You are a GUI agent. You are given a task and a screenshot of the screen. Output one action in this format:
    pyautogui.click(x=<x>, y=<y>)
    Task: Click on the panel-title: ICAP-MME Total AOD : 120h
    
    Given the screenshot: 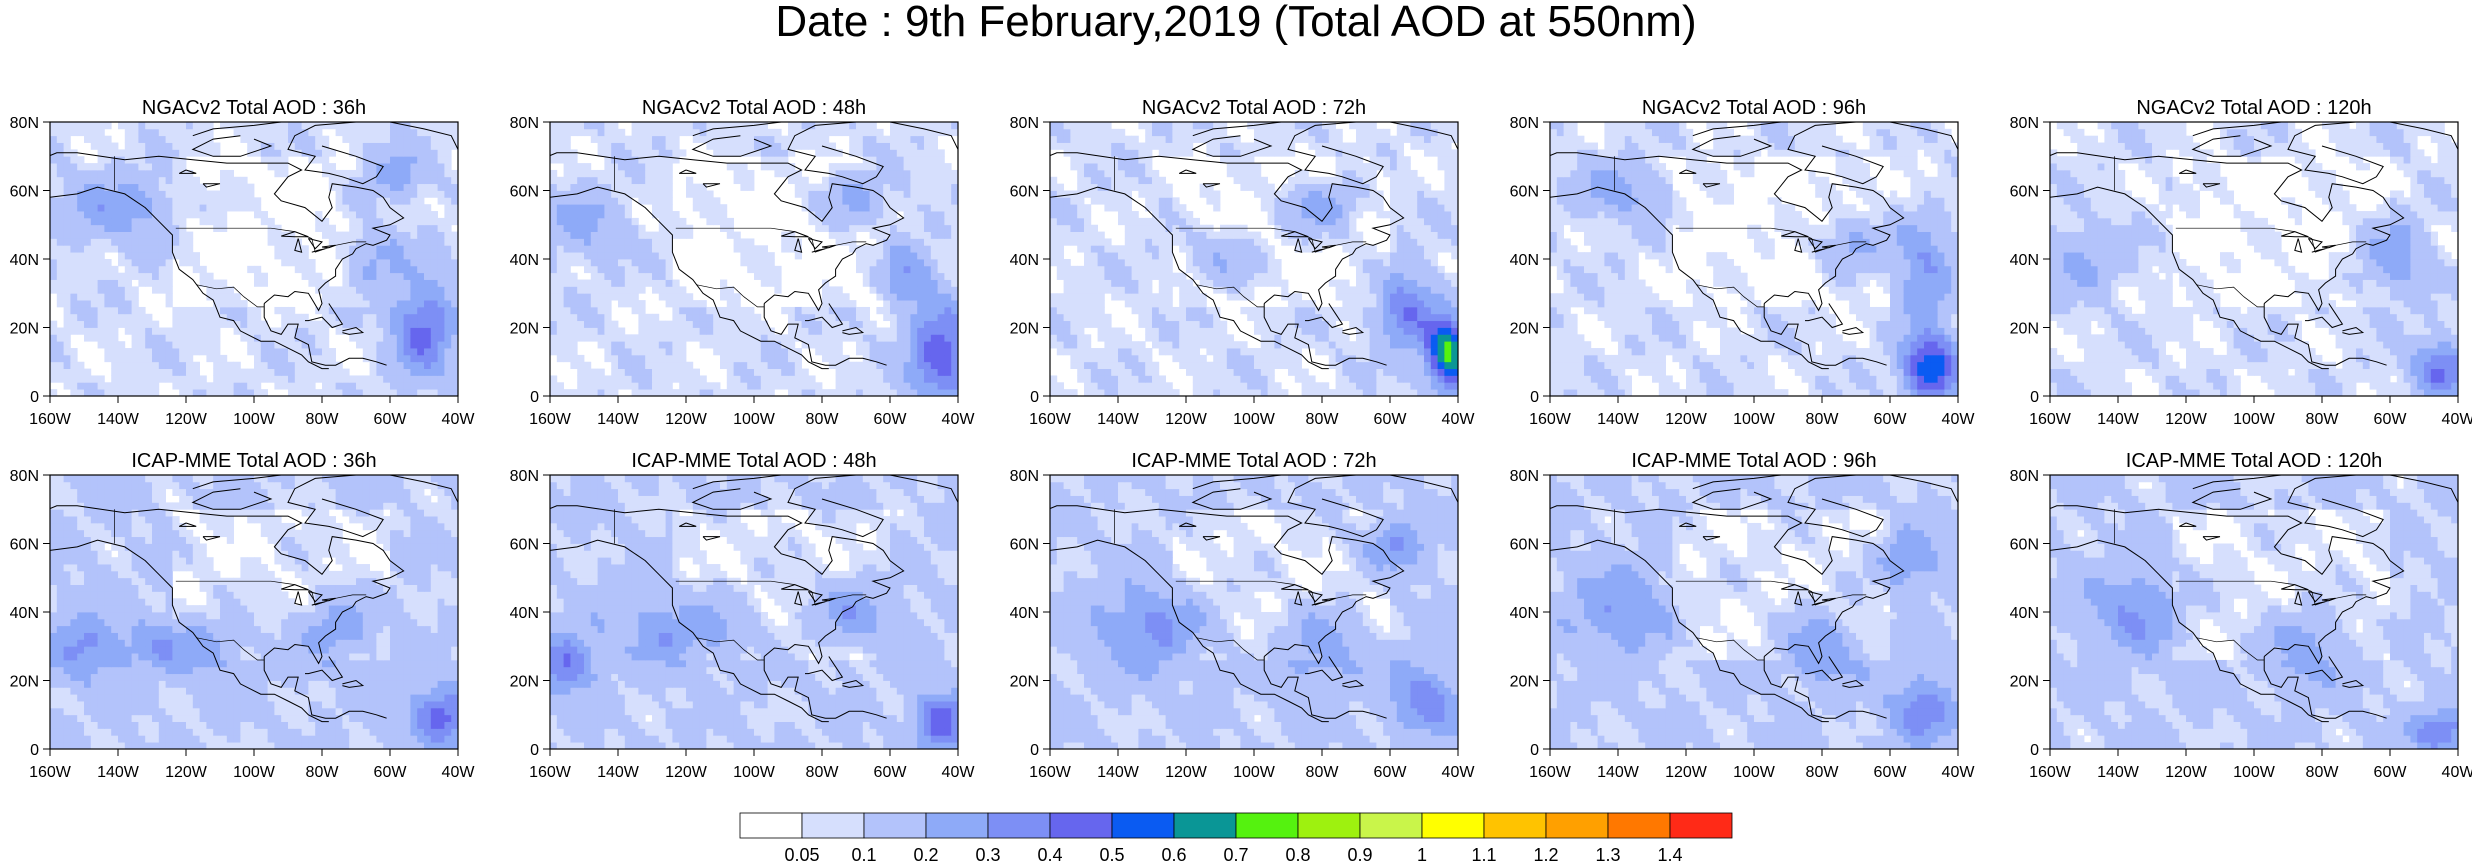 What is the action you would take?
    pyautogui.click(x=2254, y=461)
    